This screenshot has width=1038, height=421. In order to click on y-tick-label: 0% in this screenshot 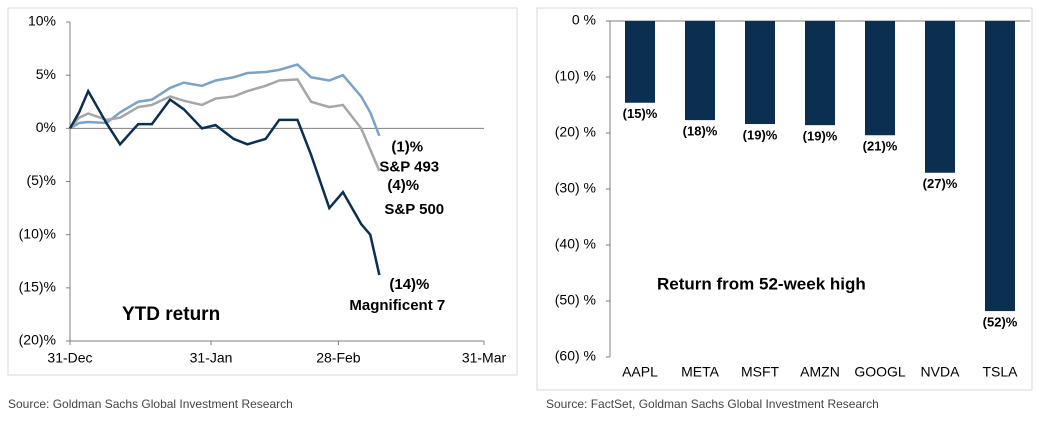, I will do `click(46, 127)`.